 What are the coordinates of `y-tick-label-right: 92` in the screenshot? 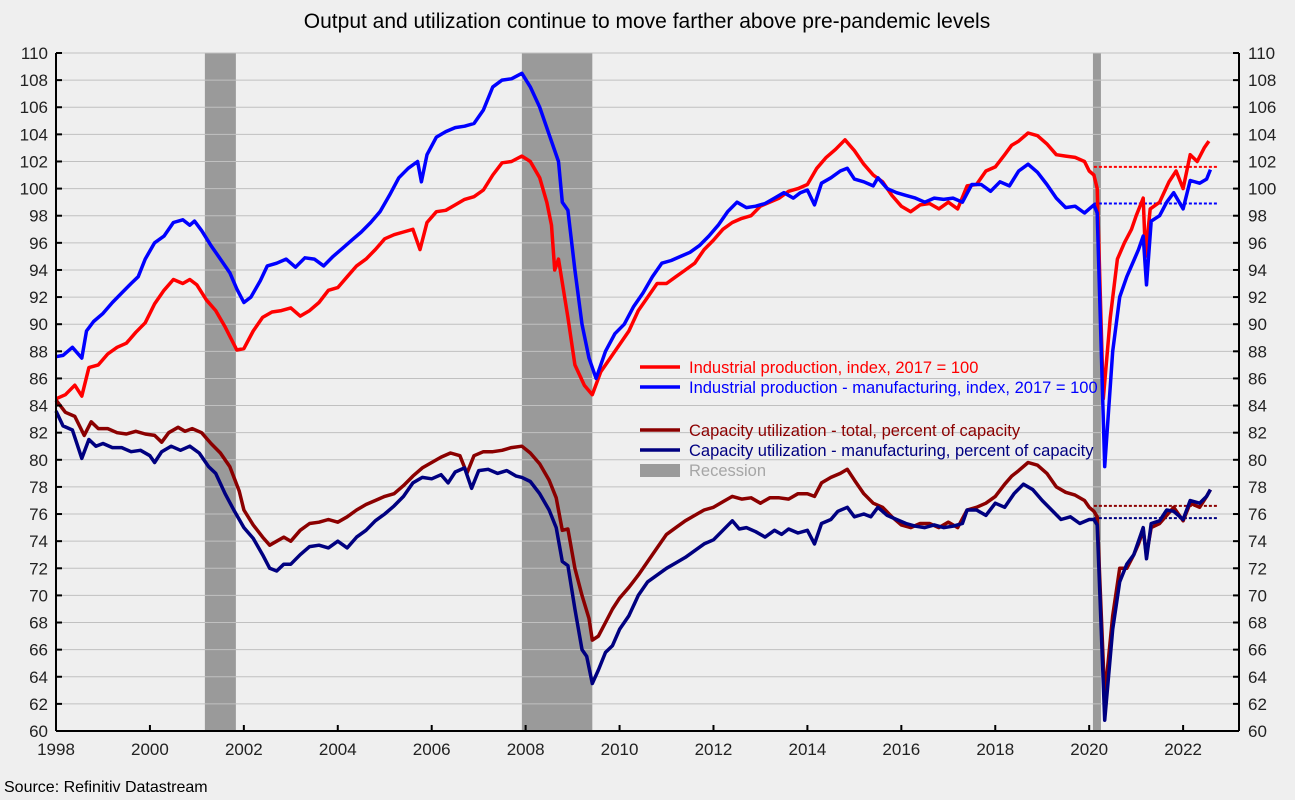 It's located at (1257, 297).